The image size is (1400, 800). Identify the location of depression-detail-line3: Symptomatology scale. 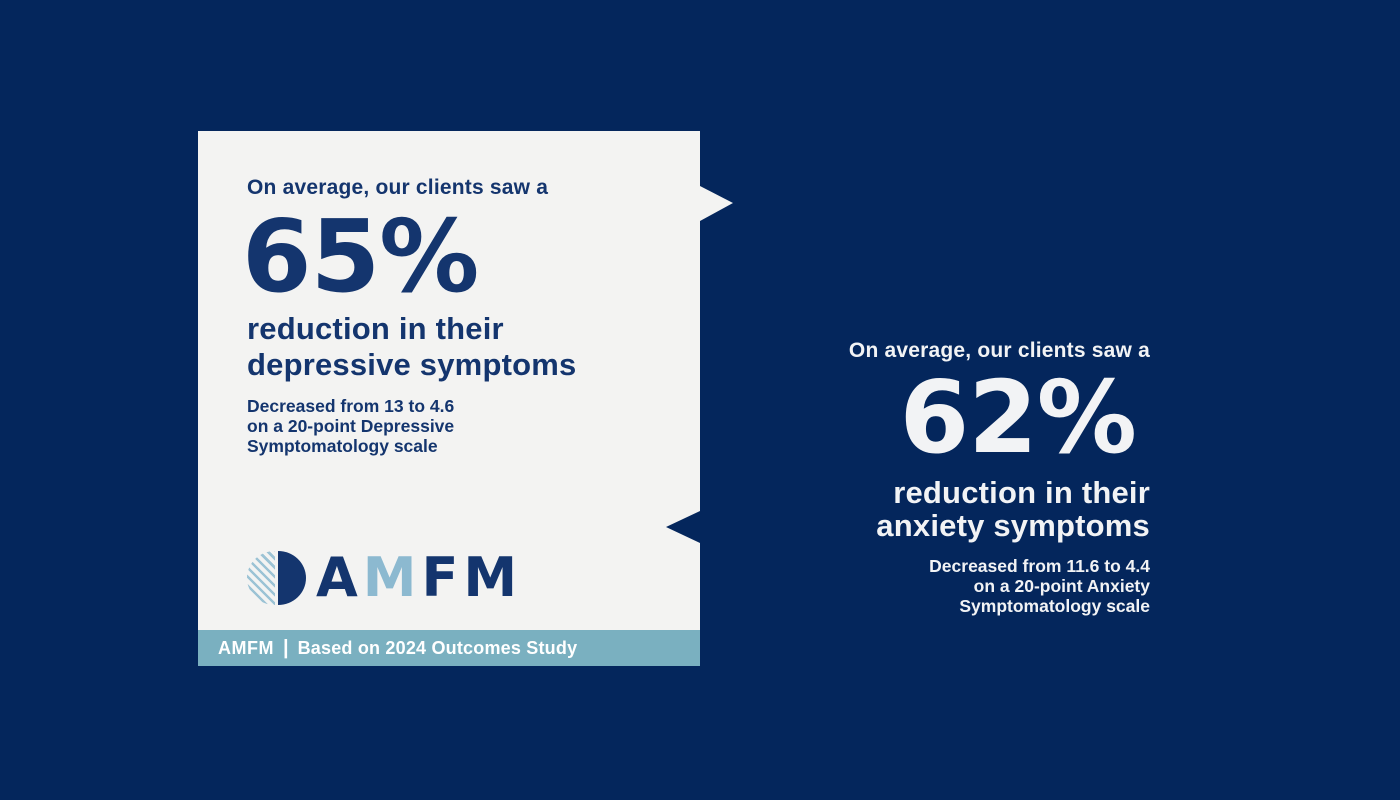
(342, 446).